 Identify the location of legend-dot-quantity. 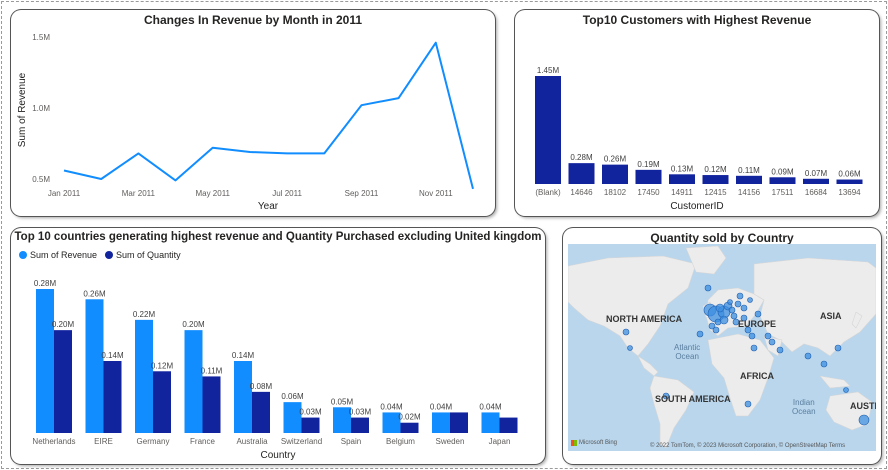
(109, 255).